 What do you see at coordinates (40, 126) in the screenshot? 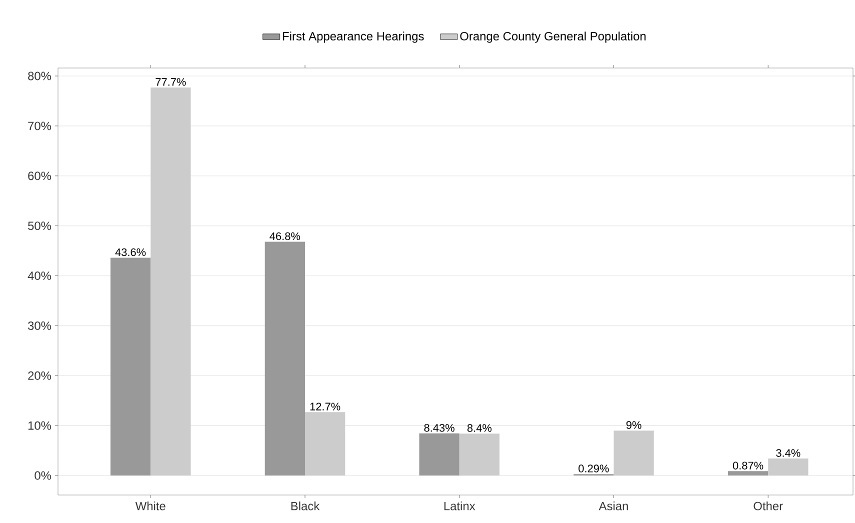
I see `y-tick-label: 70%` at bounding box center [40, 126].